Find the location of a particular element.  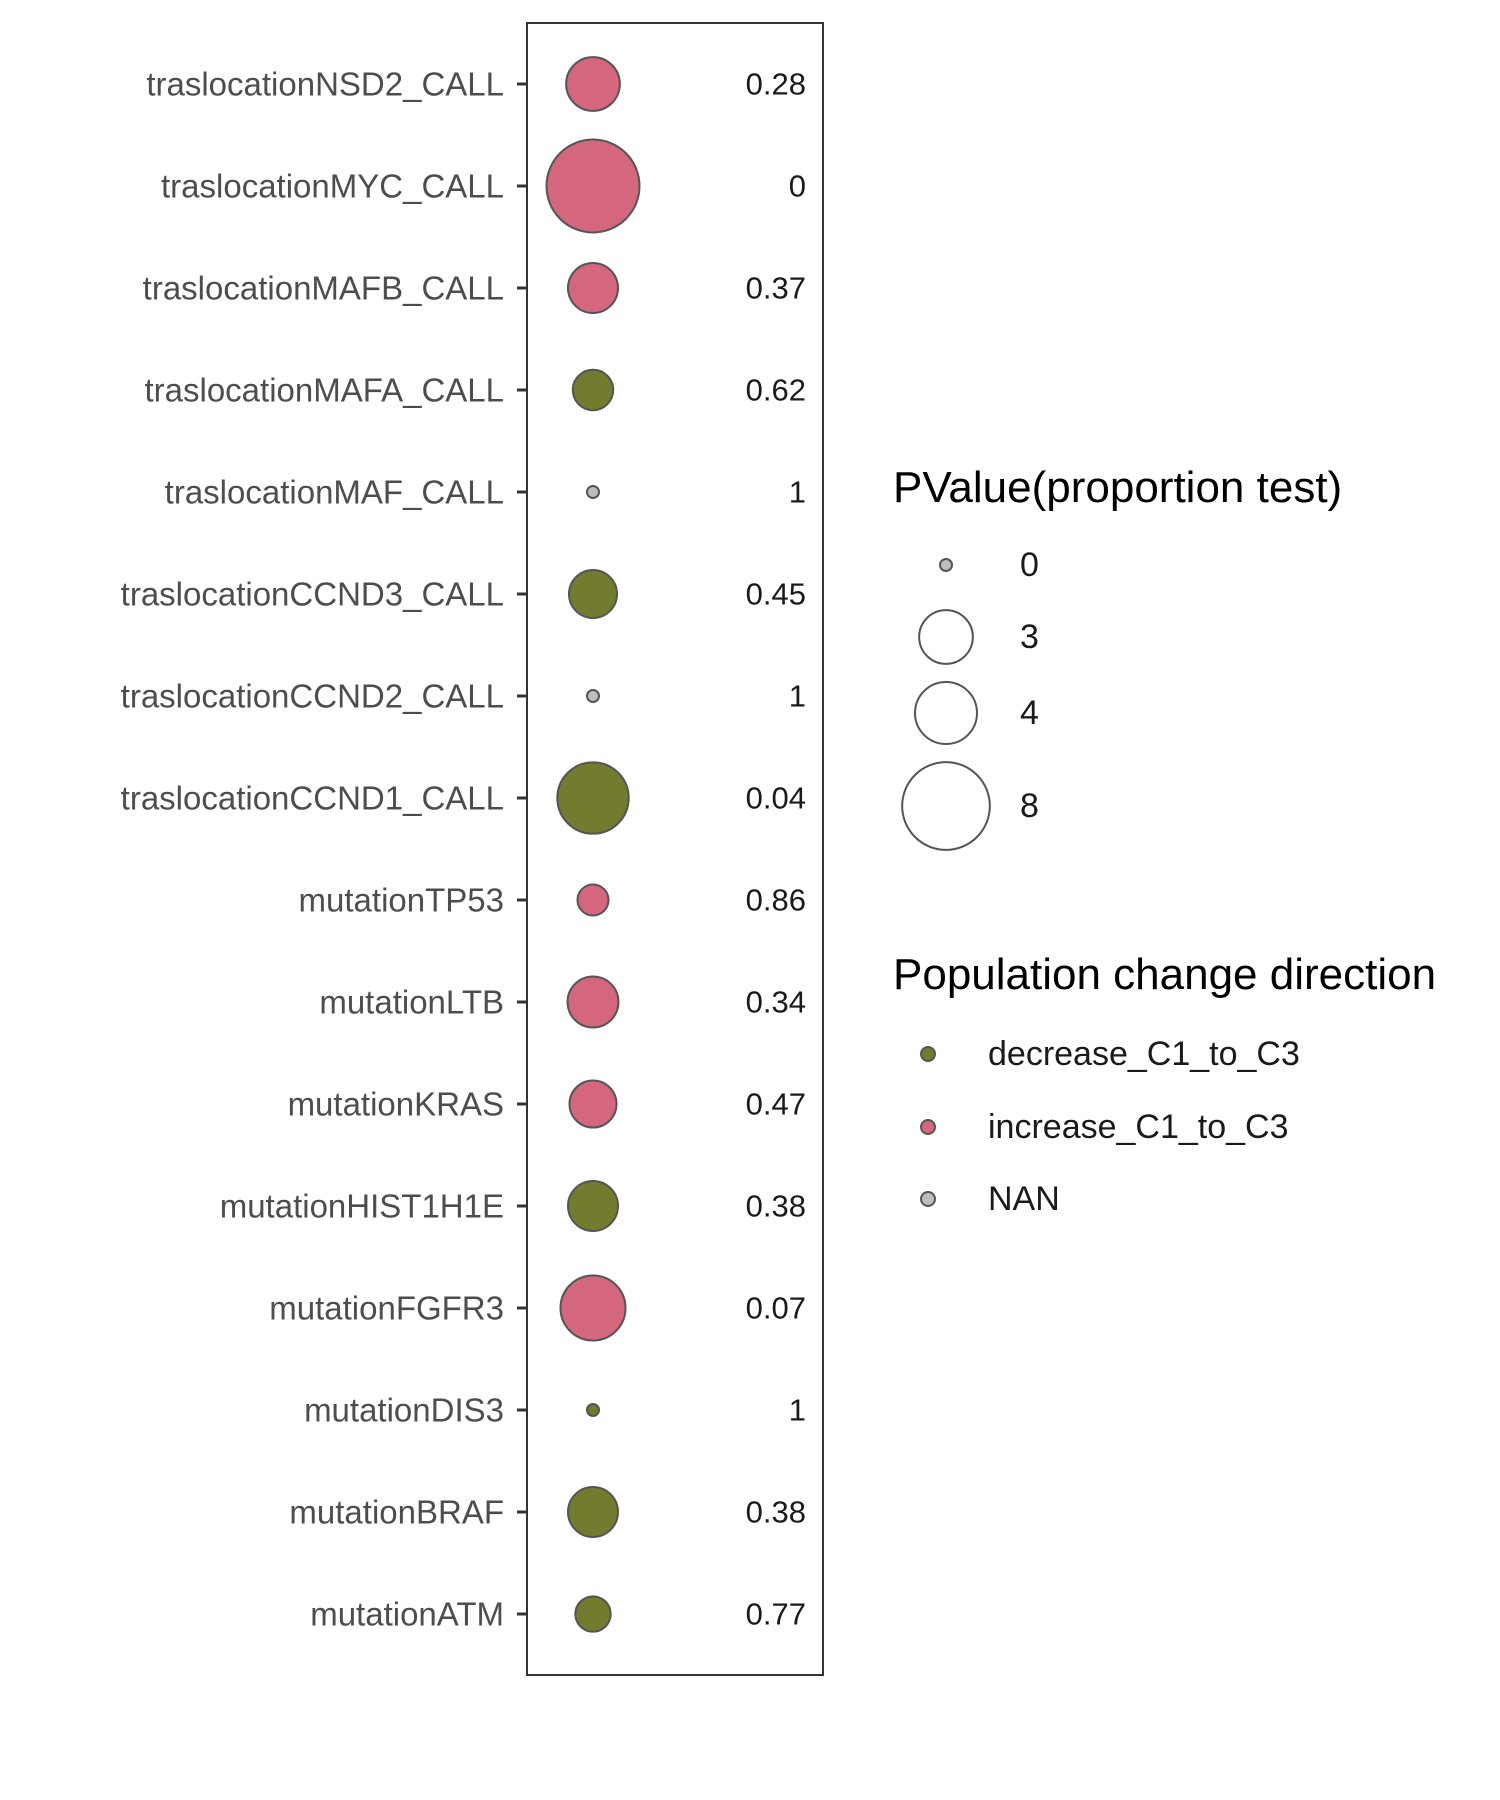

pvalue-label: 0.62 is located at coordinates (776, 390).